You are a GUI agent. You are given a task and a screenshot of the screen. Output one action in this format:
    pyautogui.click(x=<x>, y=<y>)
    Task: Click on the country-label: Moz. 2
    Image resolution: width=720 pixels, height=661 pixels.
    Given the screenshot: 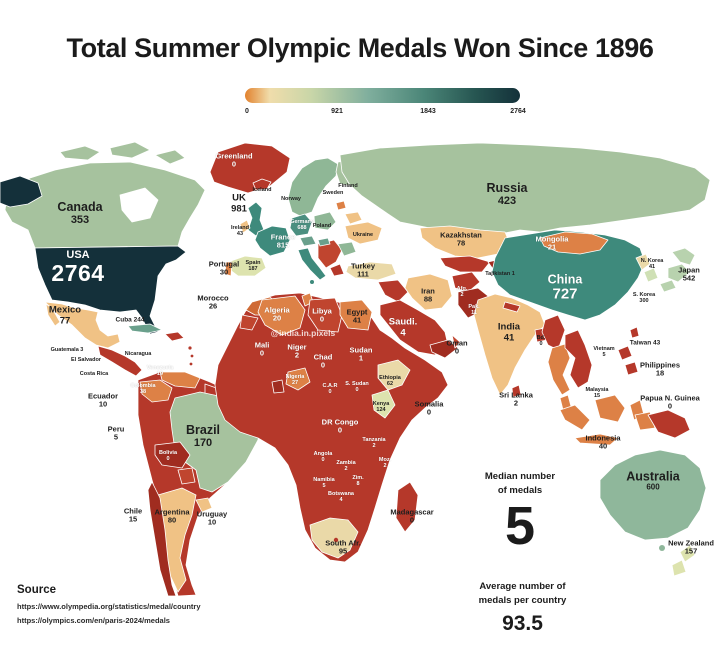 What is the action you would take?
    pyautogui.click(x=385, y=462)
    